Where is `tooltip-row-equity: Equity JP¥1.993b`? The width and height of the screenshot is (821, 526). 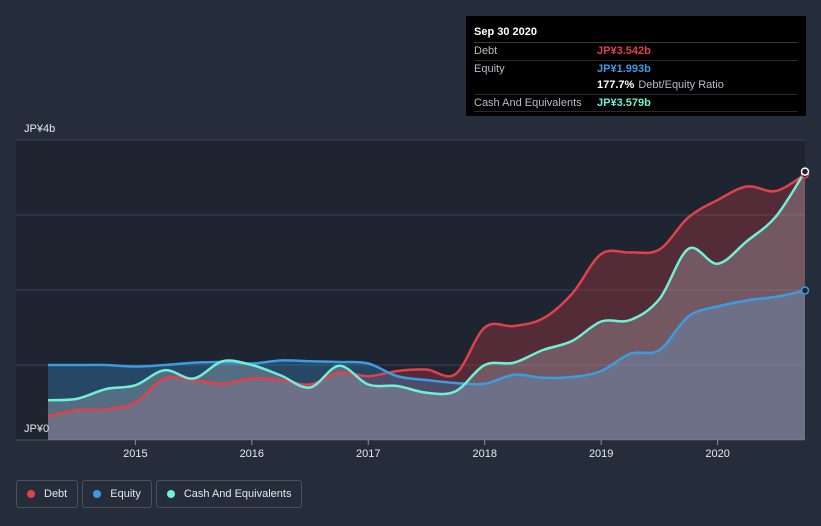
tooltip-row-equity: Equity JP¥1.993b is located at coordinates (636, 69).